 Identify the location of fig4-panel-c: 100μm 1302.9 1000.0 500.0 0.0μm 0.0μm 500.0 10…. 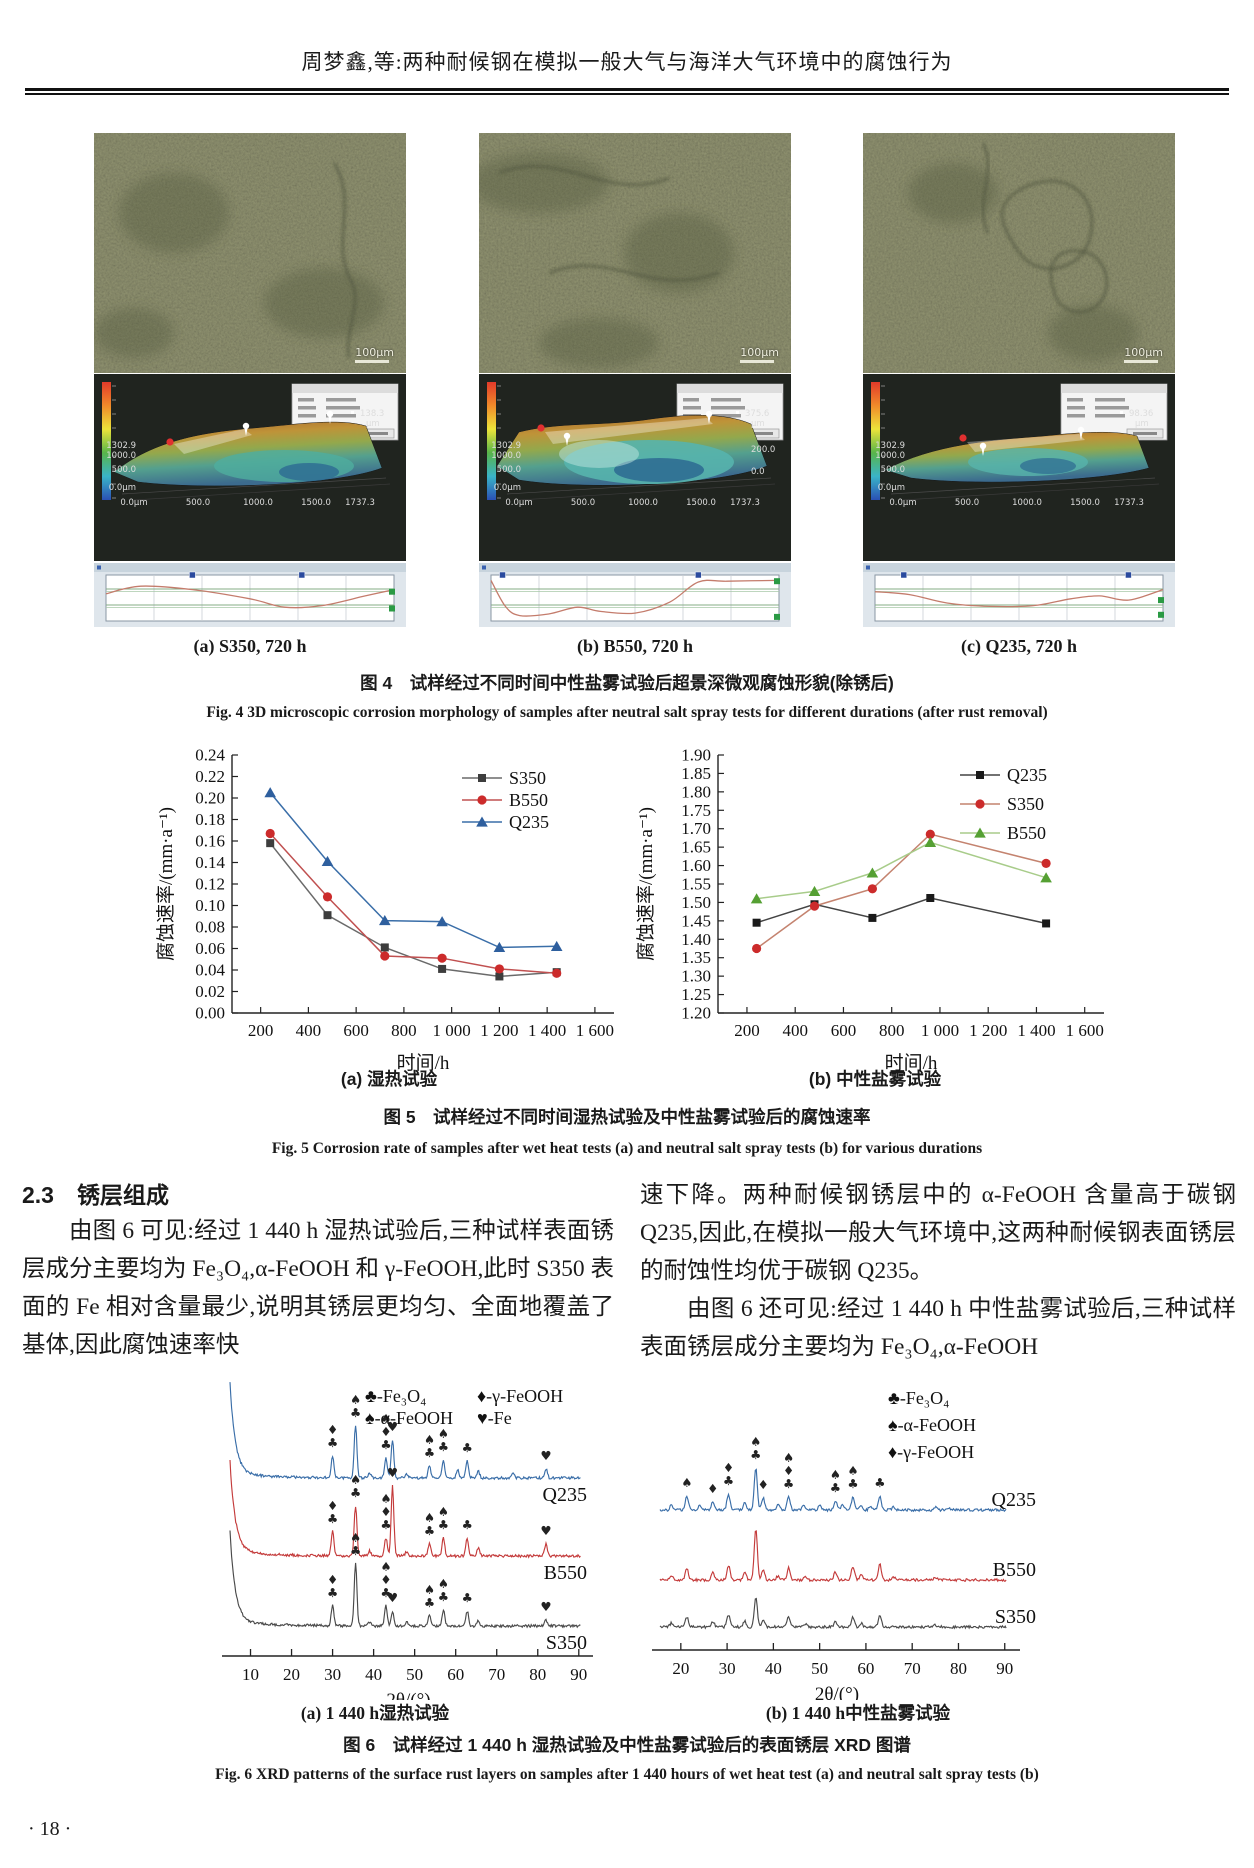
(1019, 380).